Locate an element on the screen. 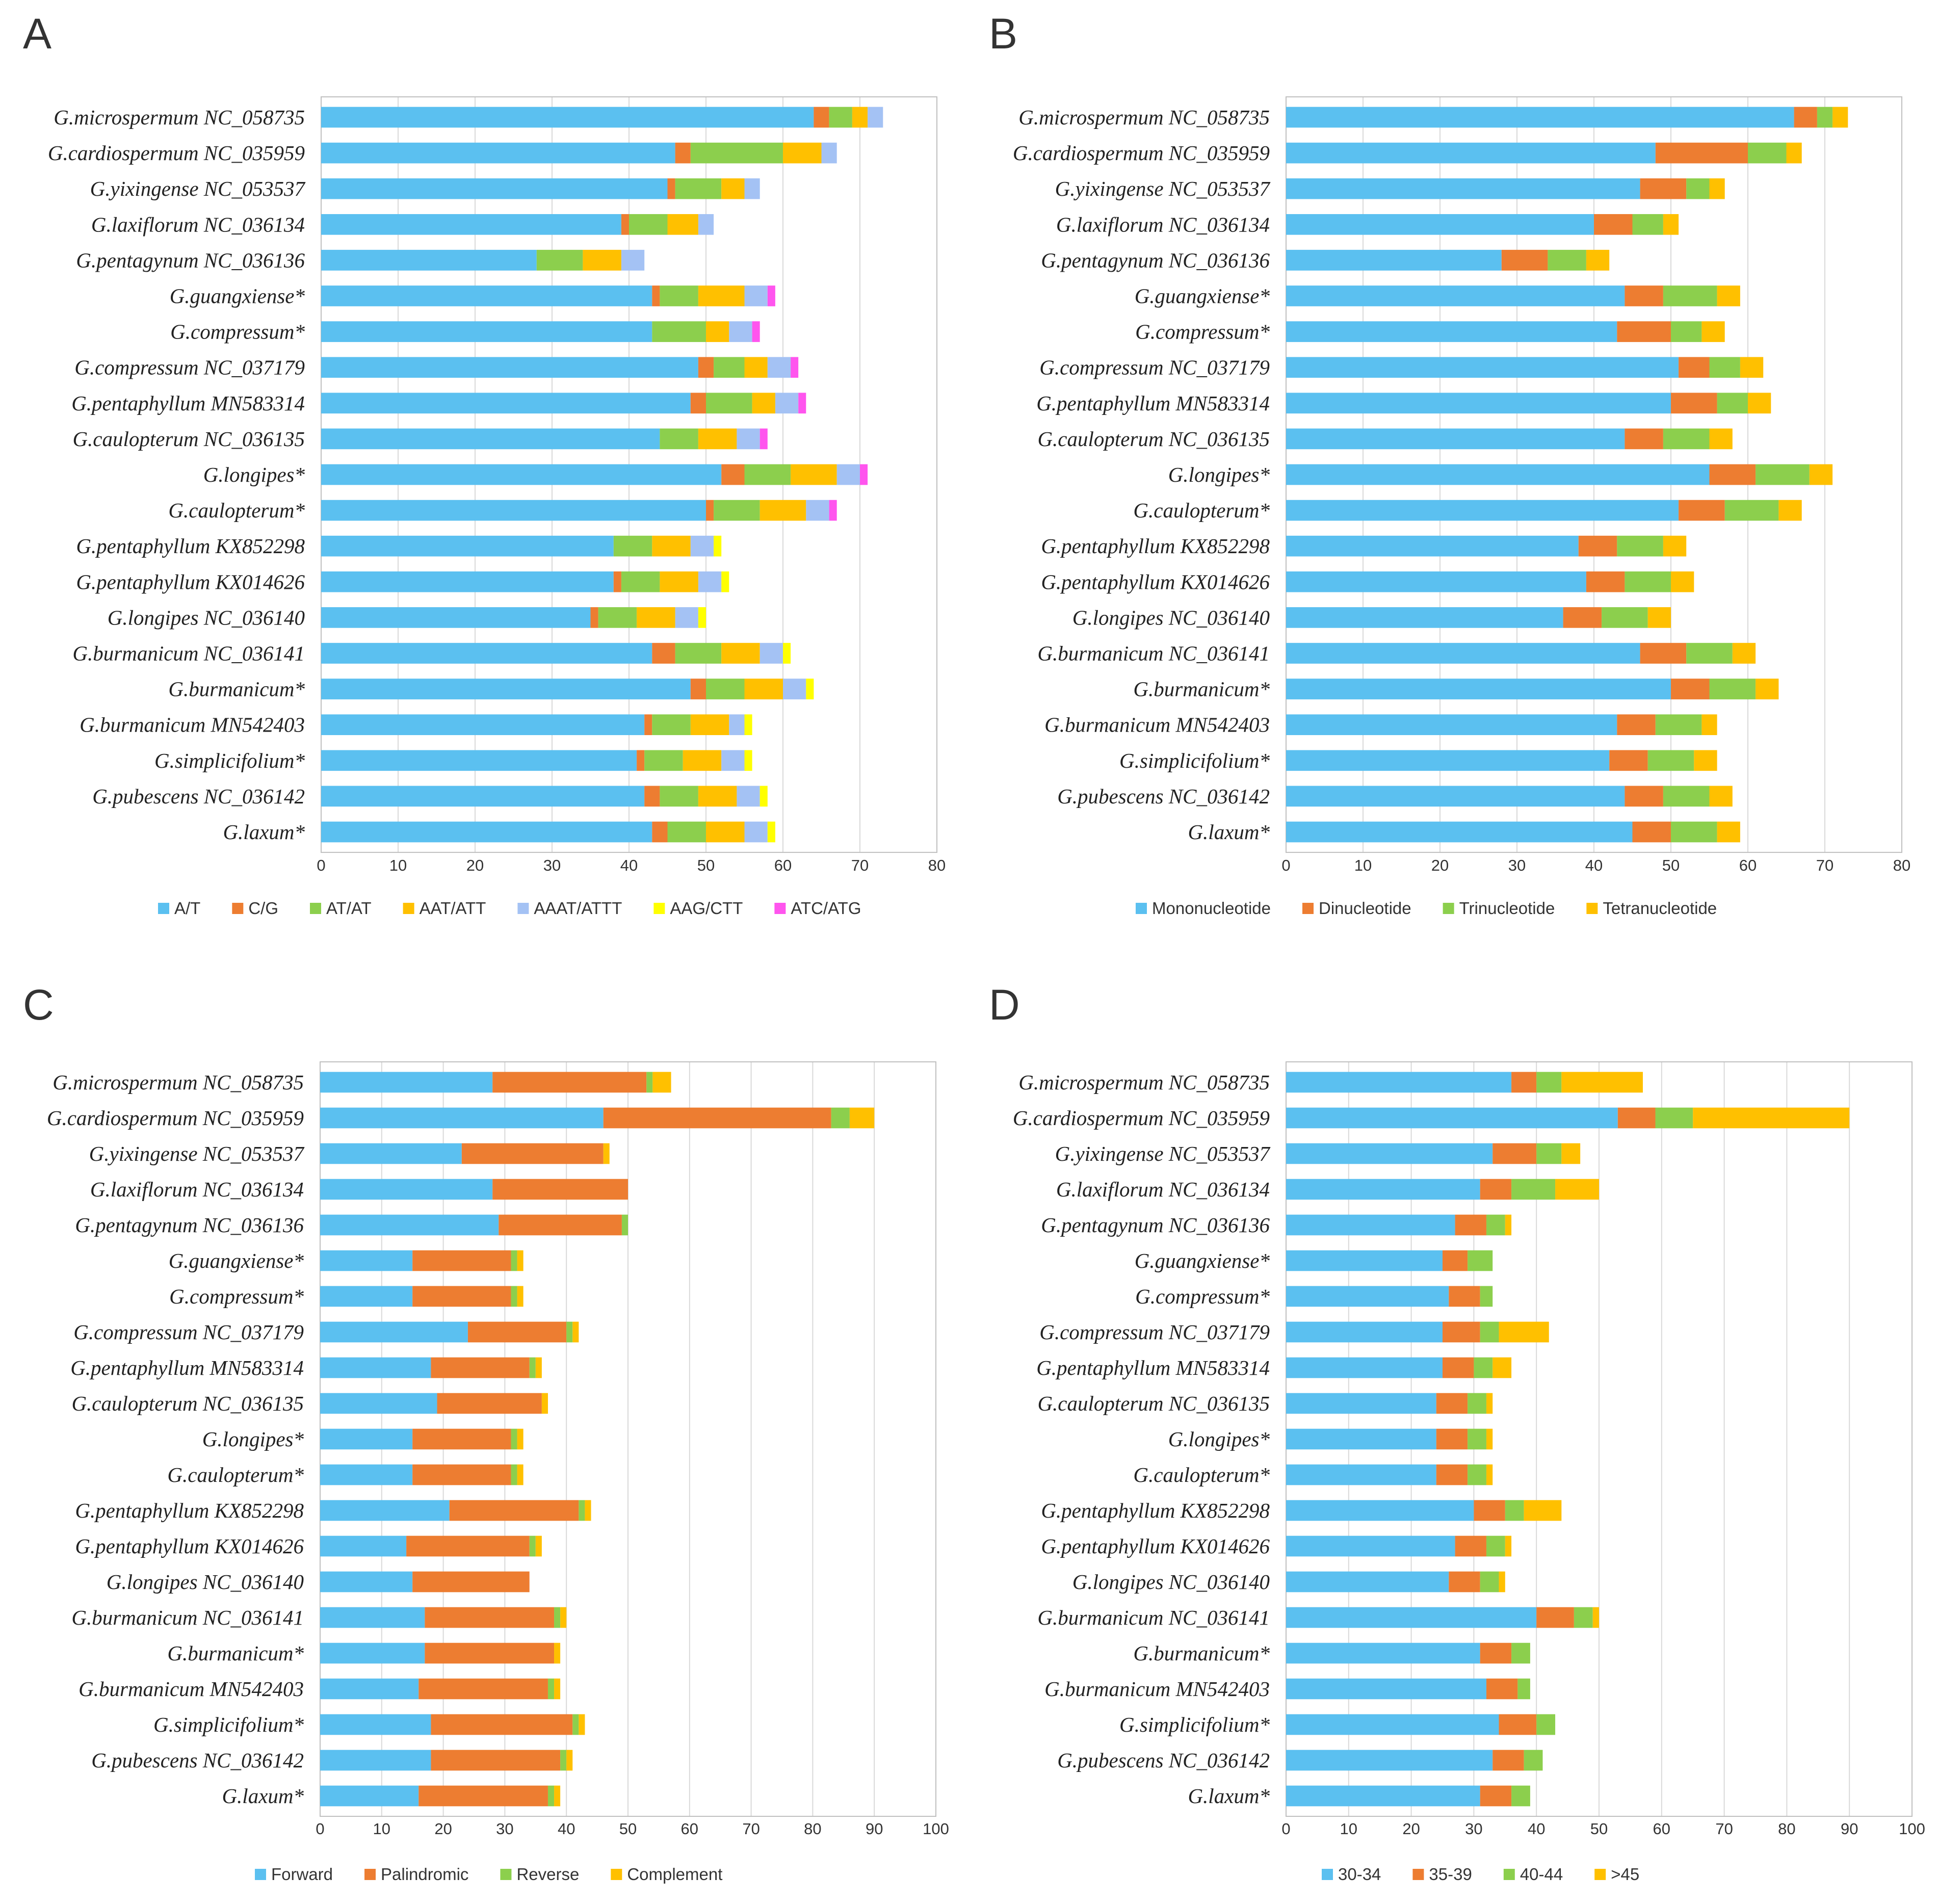  category-label: G.microspermum NC_058735 is located at coordinates (1144, 1082).